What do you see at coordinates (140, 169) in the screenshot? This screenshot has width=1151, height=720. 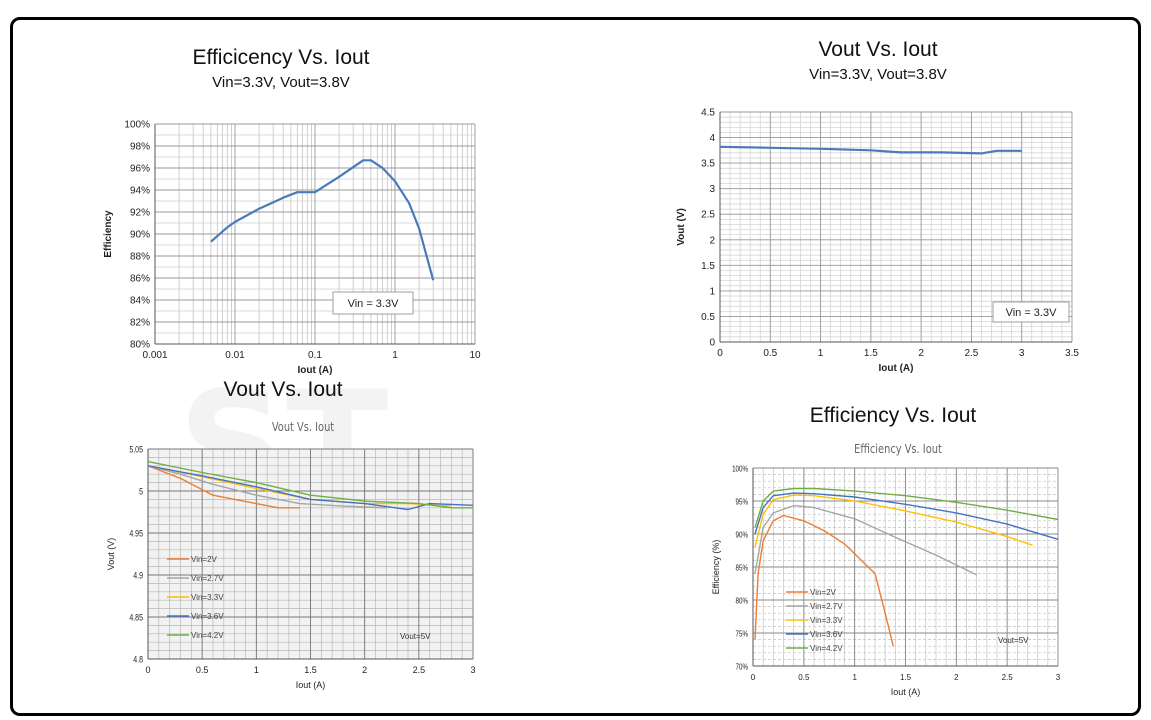 I see `y-tick-label: 96%` at bounding box center [140, 169].